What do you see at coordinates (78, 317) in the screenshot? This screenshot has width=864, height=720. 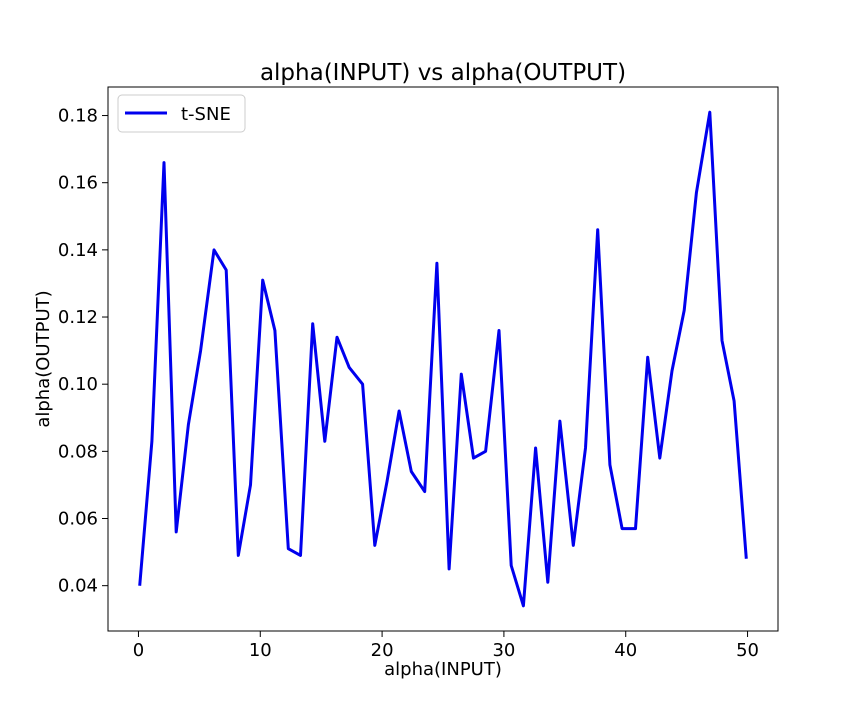 I see `y-tick-label: 0.12` at bounding box center [78, 317].